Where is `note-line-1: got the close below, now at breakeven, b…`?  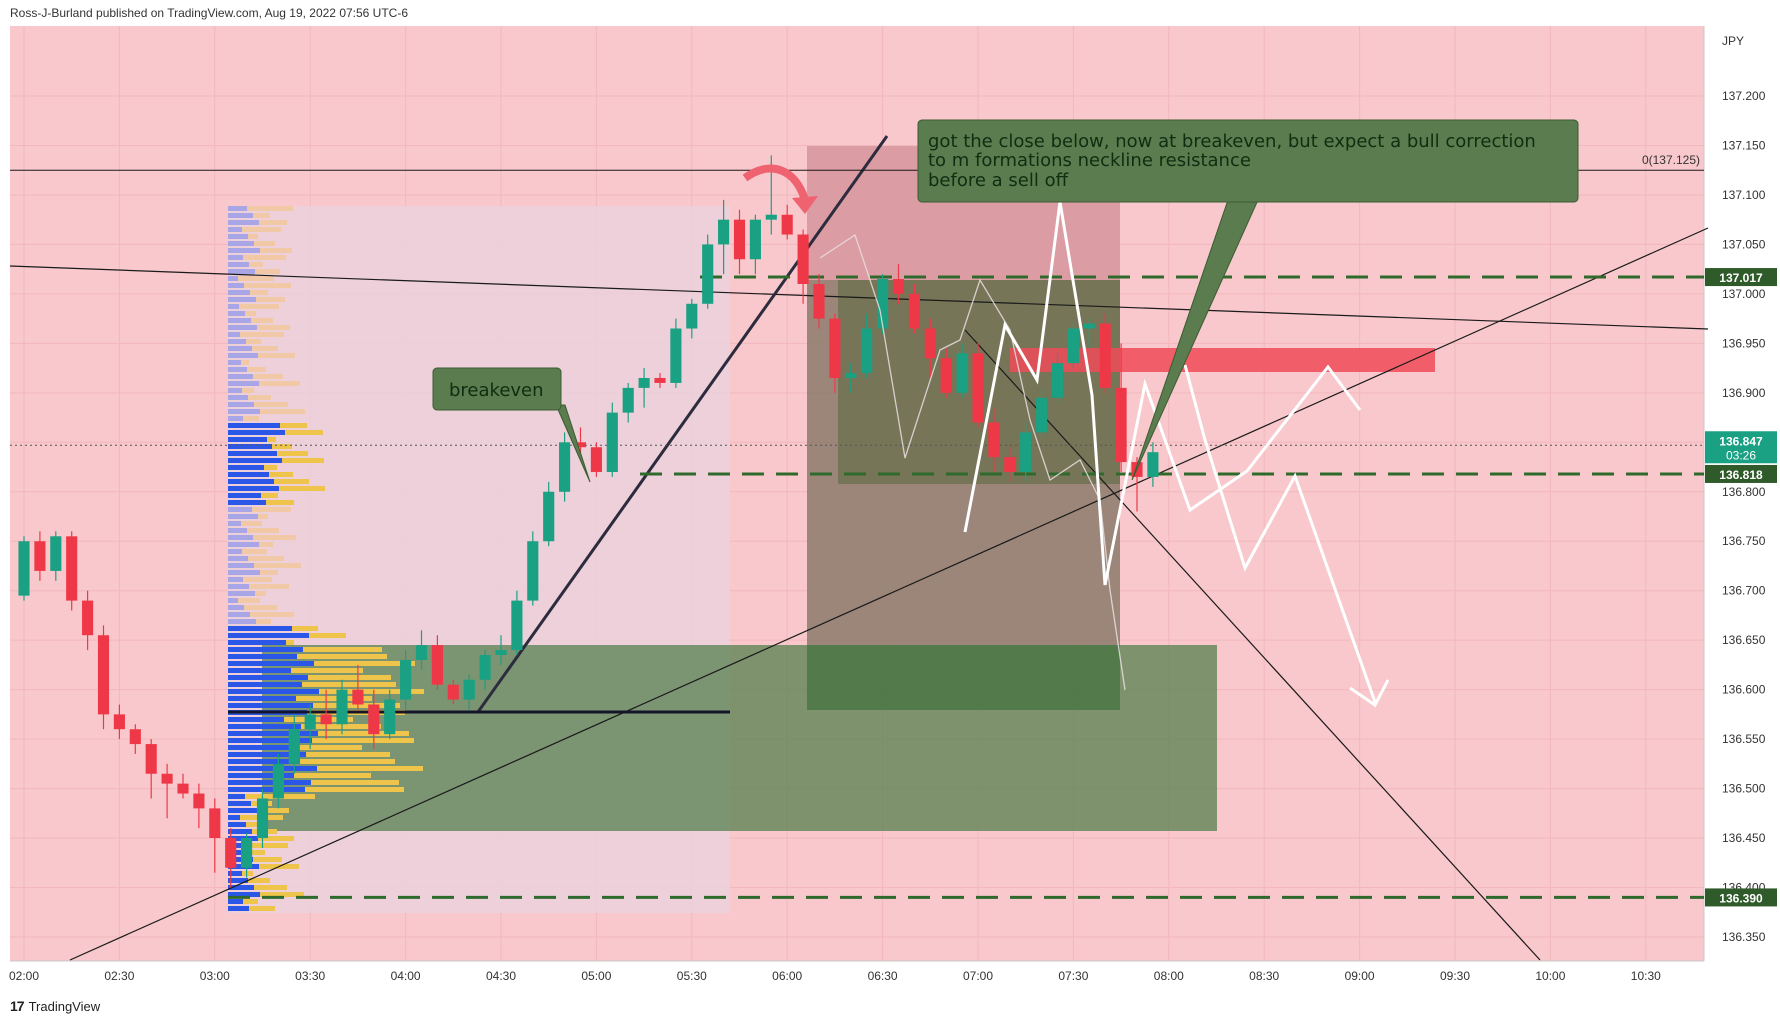
note-line-1: got the close below, now at breakeven, b… is located at coordinates (1232, 141).